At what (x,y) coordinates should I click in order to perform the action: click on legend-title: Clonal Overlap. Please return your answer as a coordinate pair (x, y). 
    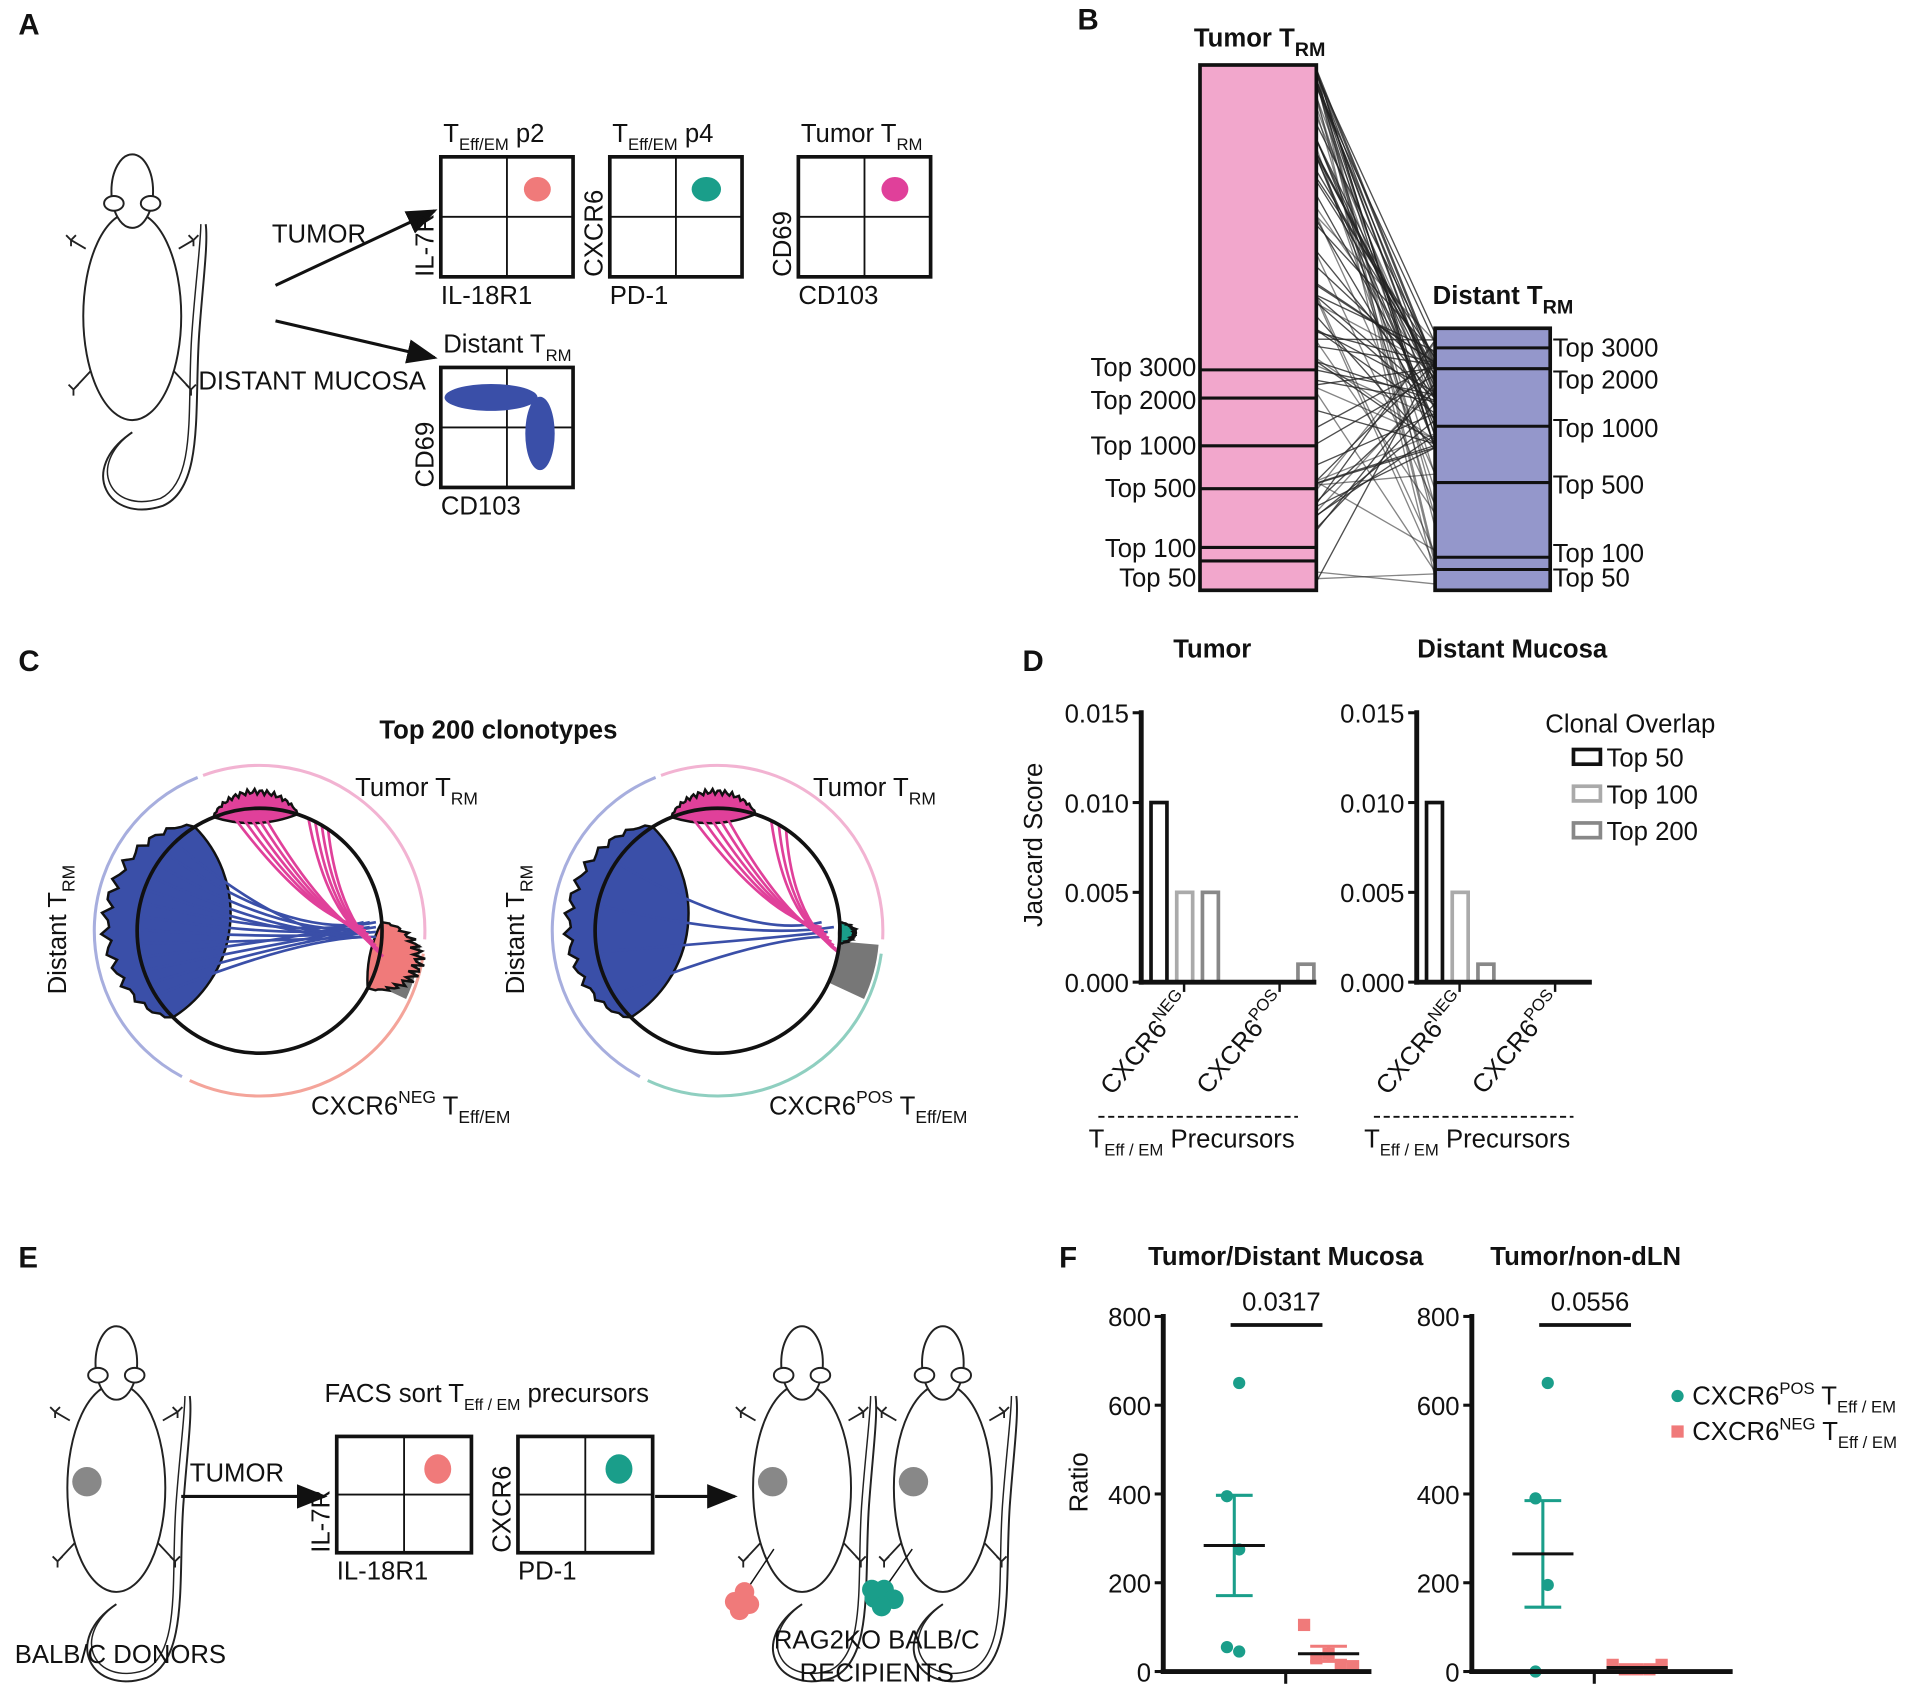
    Looking at the image, I should click on (1630, 724).